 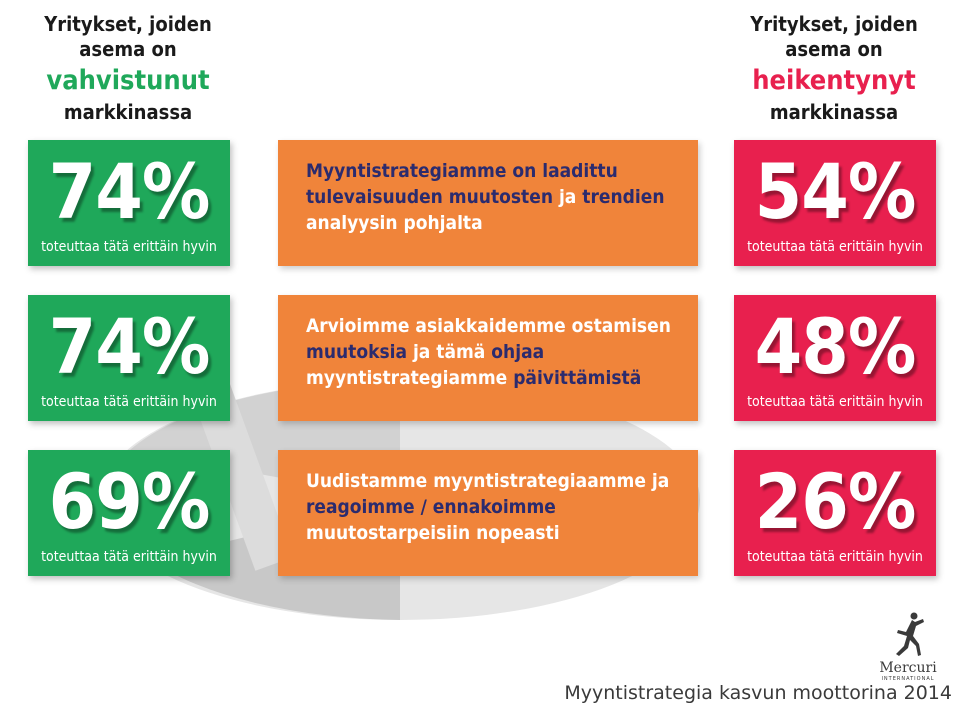 I want to click on right-stat-subtitle-2: toteuttaa tätä erittäin hyvin, so click(x=835, y=402).